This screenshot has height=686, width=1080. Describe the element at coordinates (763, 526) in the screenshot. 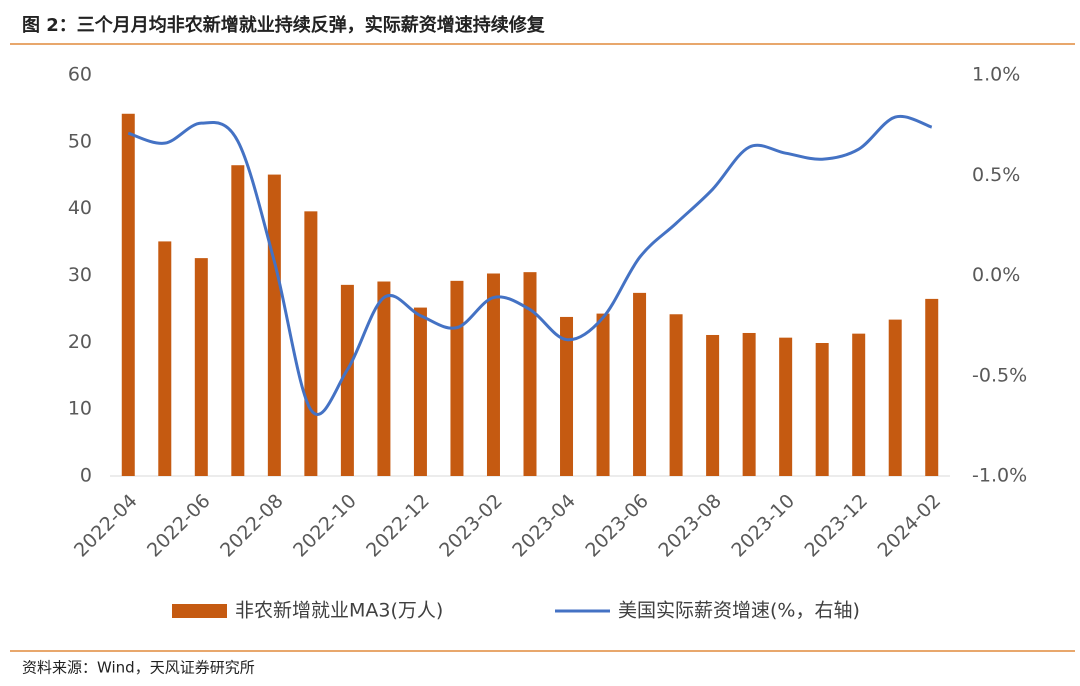

I see `x-tick-label: 2023-10` at that location.